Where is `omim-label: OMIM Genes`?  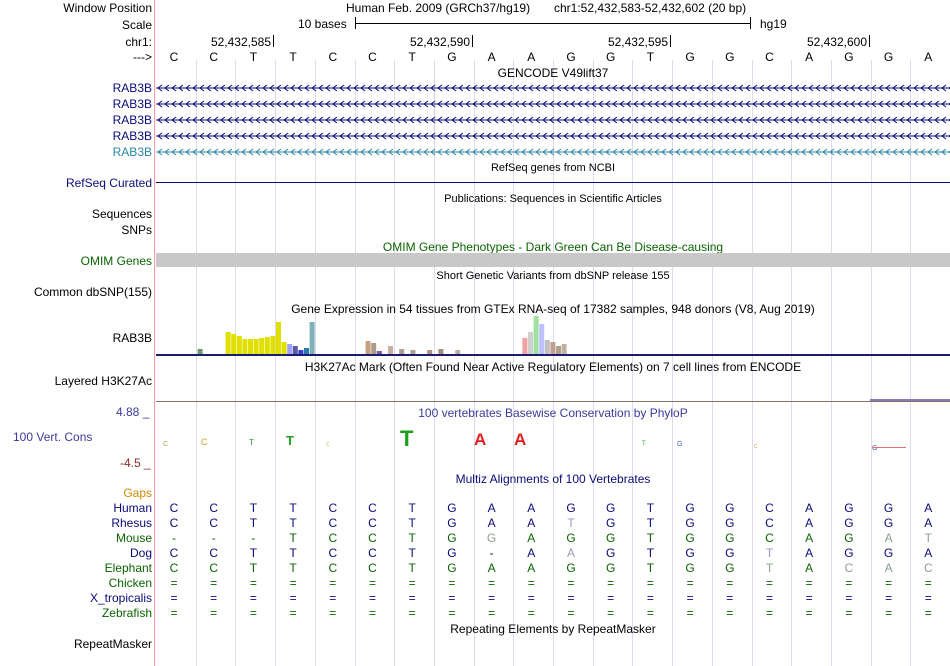 omim-label: OMIM Genes is located at coordinates (116, 261).